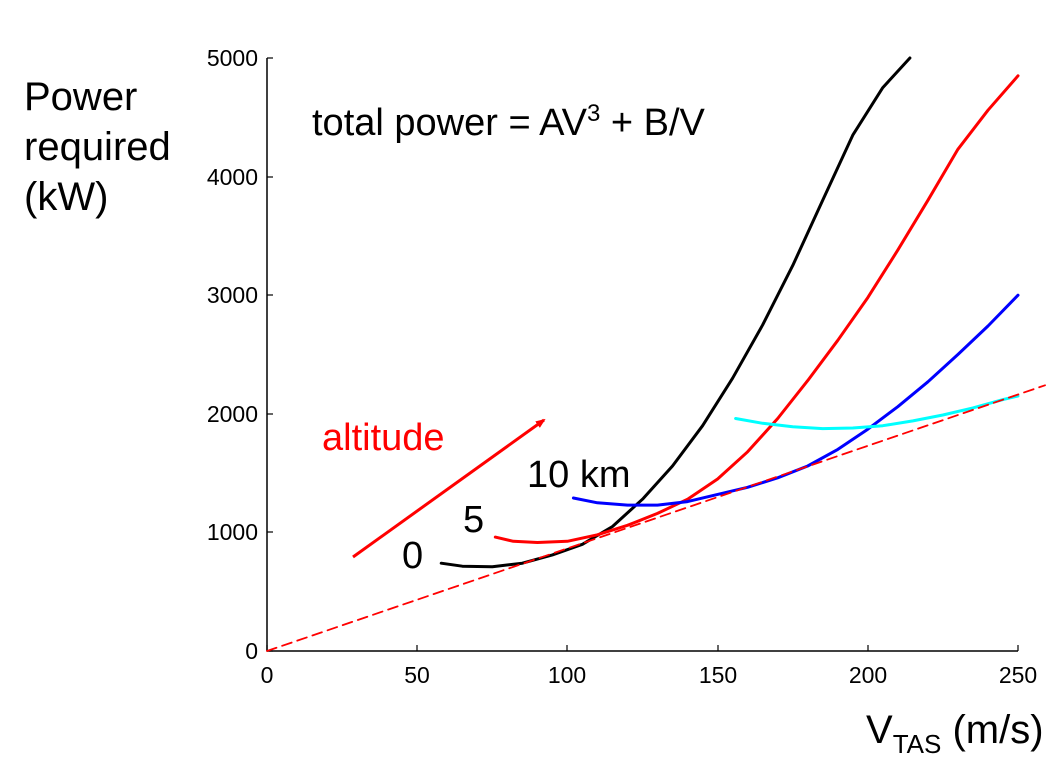  Describe the element at coordinates (868, 675) in the screenshot. I see `x-tick-label: 200` at that location.